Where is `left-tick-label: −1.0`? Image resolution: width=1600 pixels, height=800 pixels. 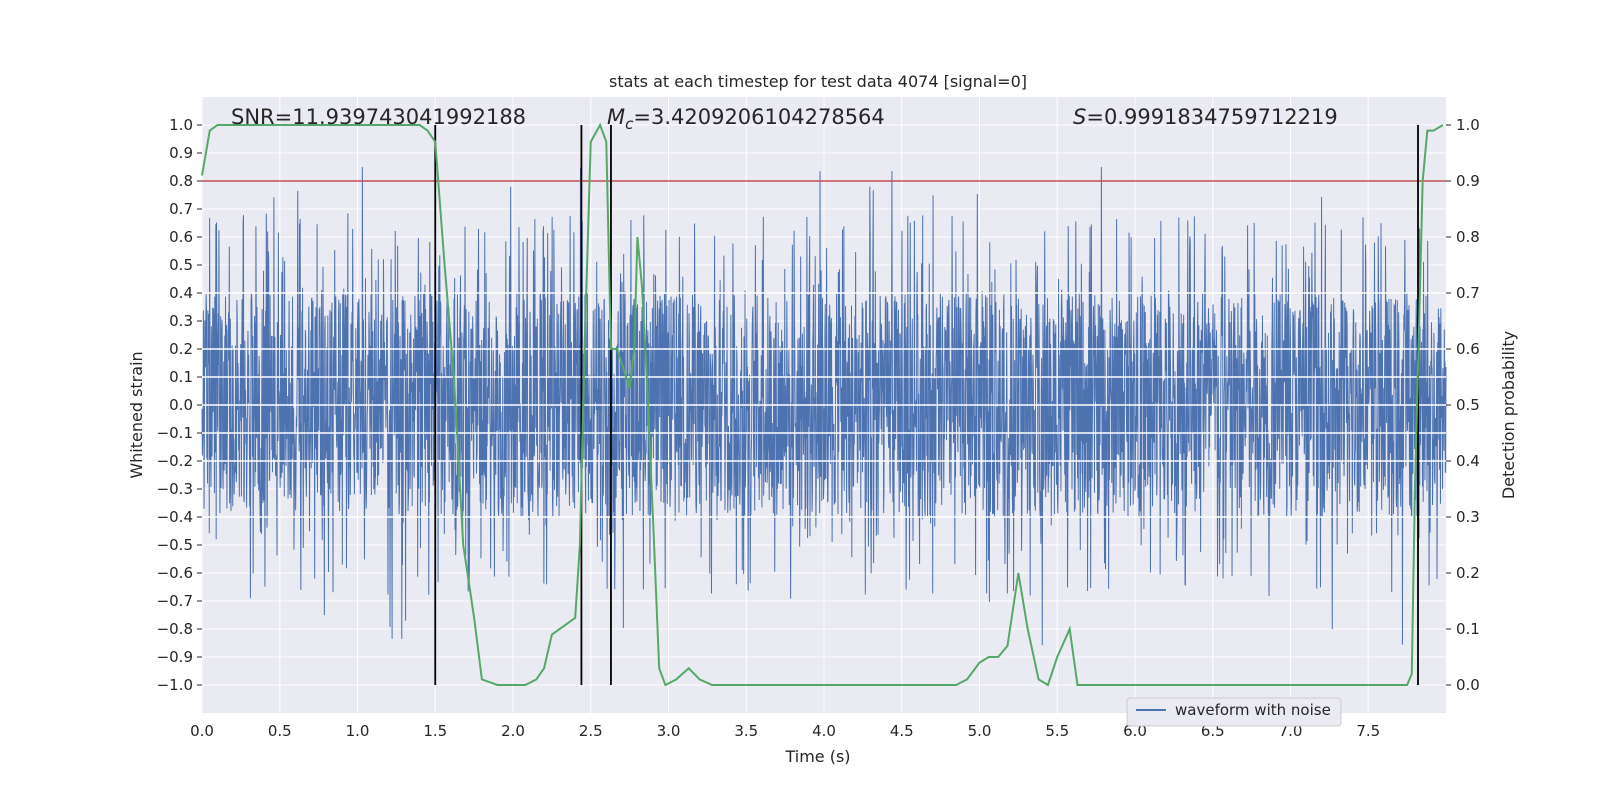 left-tick-label: −1.0 is located at coordinates (175, 685).